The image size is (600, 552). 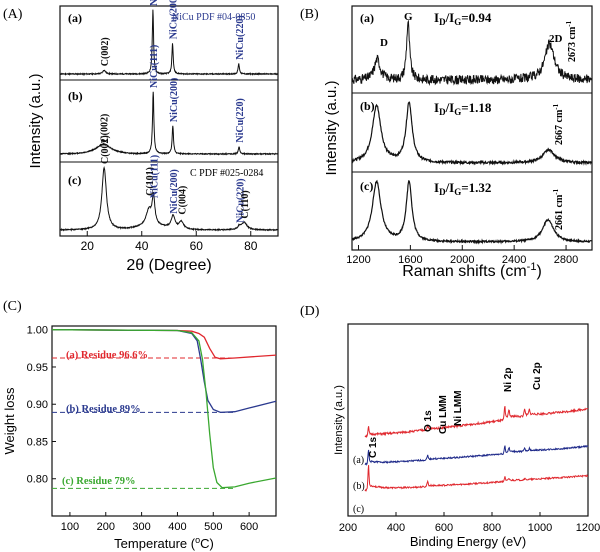 What do you see at coordinates (472, 270) in the screenshot?
I see `raman-x-axis-label: Raman shifts (cm-1)` at bounding box center [472, 270].